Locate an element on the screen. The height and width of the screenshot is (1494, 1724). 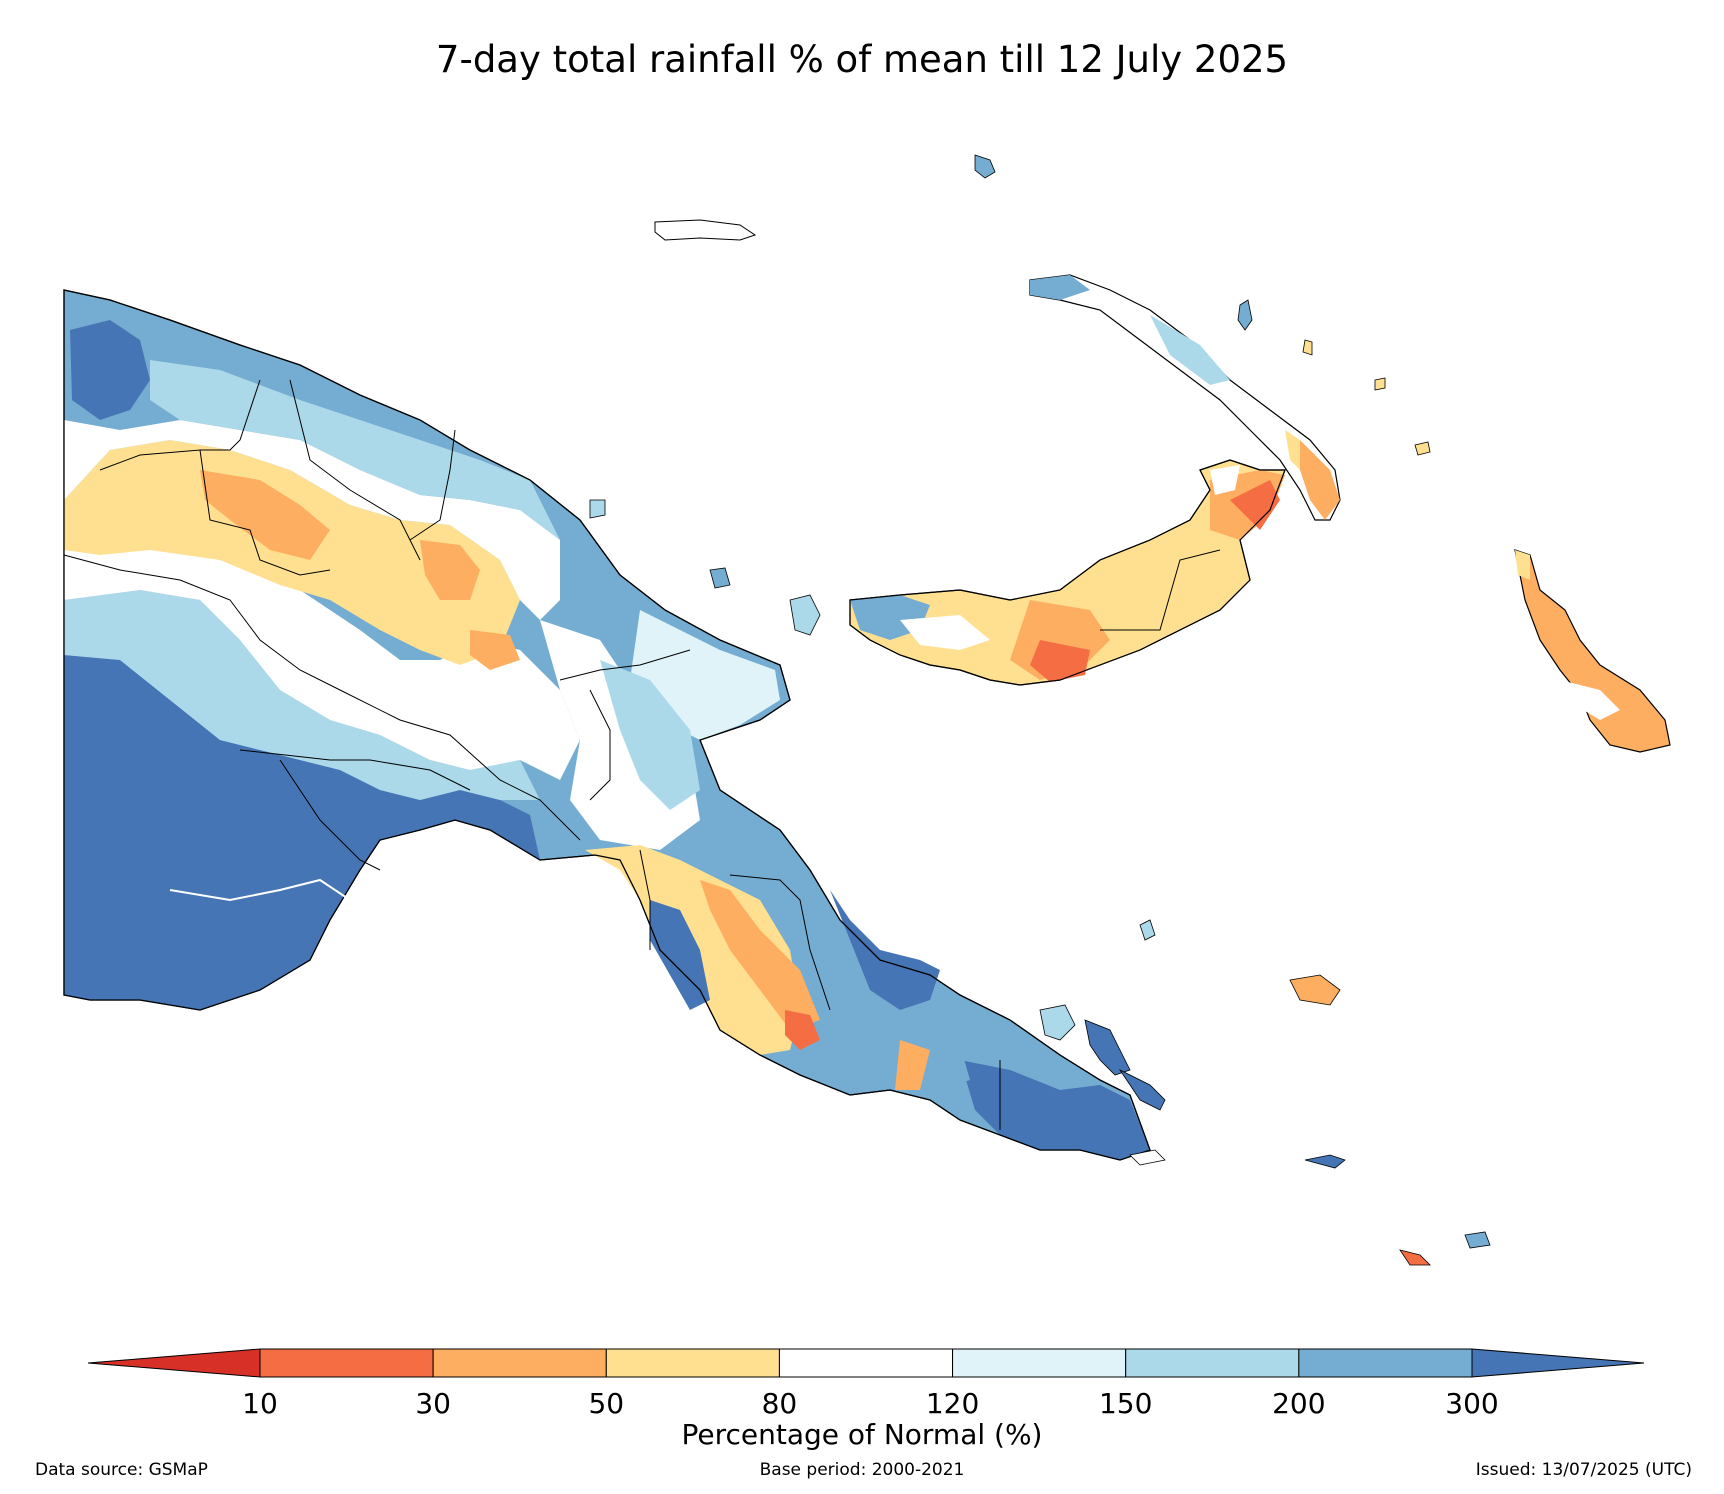
colorbar-tick-label: 120 is located at coordinates (952, 1403).